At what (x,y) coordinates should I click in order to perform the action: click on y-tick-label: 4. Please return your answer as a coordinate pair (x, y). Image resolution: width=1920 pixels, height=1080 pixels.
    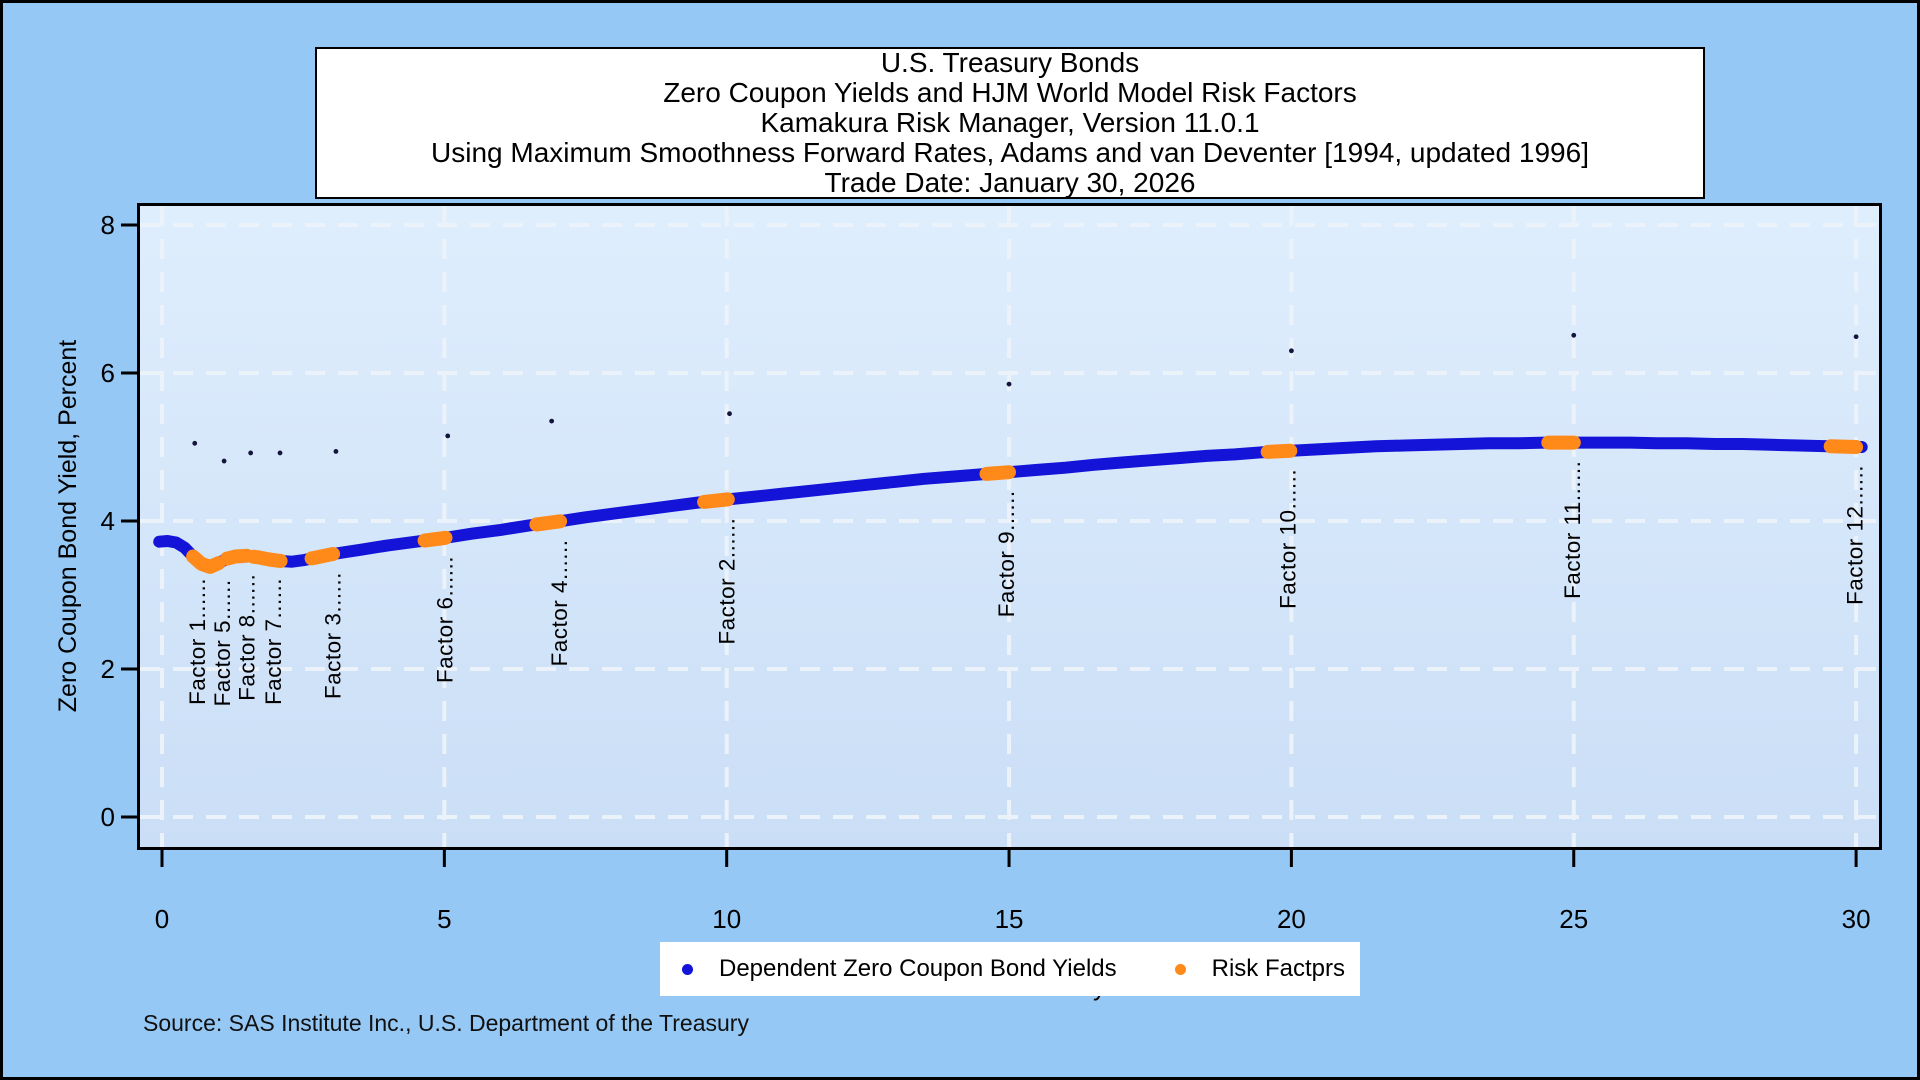
    Looking at the image, I should click on (108, 521).